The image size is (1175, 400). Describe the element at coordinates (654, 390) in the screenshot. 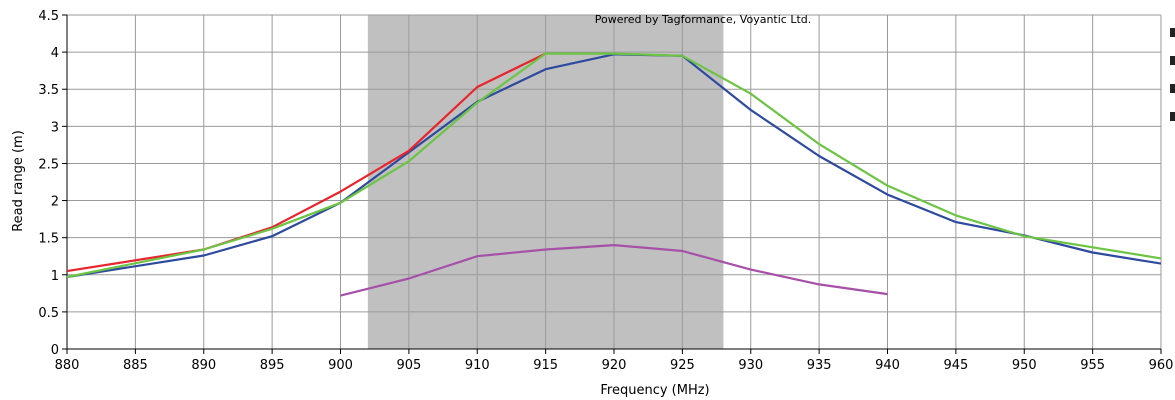

I see `x-axis-title: Frequency (MHz)` at that location.